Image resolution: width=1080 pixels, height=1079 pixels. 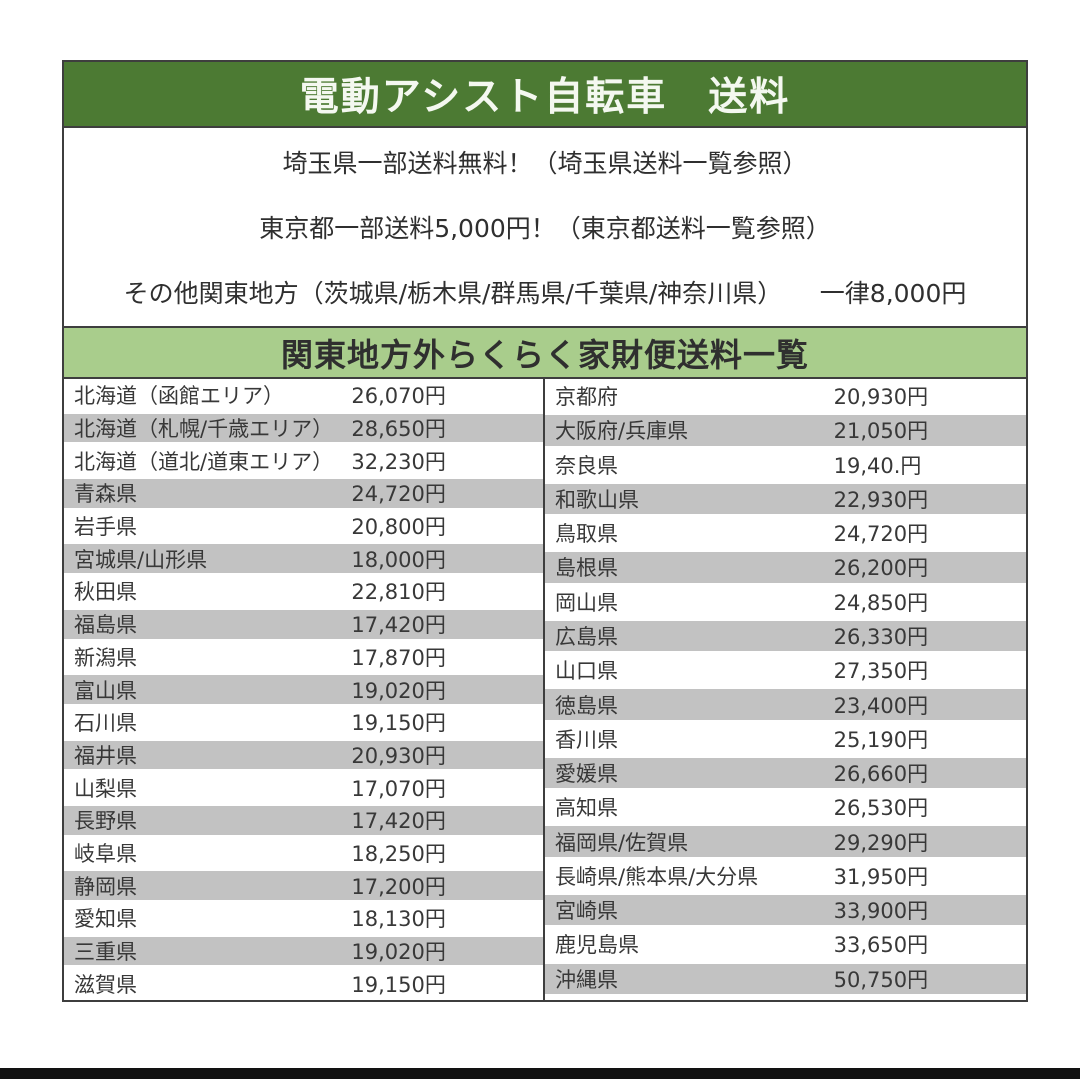 What do you see at coordinates (398, 429) in the screenshot?
I see `shipping-price: 28,650円` at bounding box center [398, 429].